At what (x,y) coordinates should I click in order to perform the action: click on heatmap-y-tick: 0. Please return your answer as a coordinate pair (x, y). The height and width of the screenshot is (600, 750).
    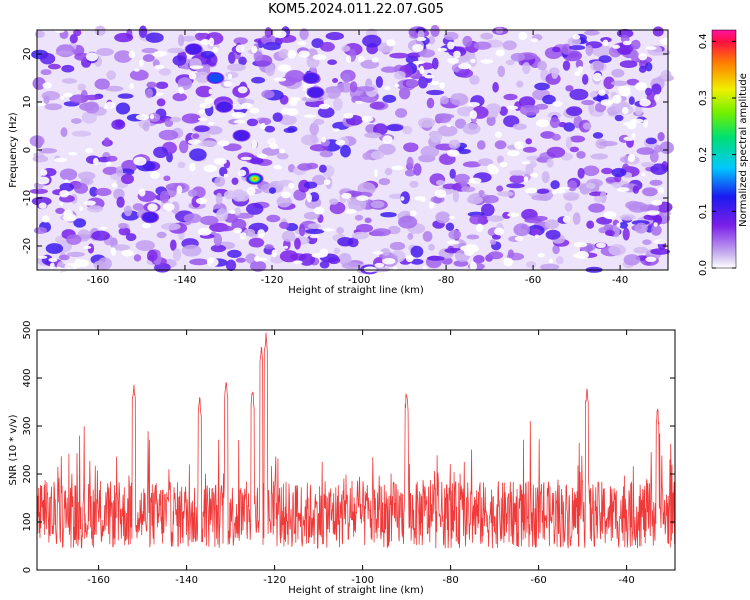
    Looking at the image, I should click on (345, 150).